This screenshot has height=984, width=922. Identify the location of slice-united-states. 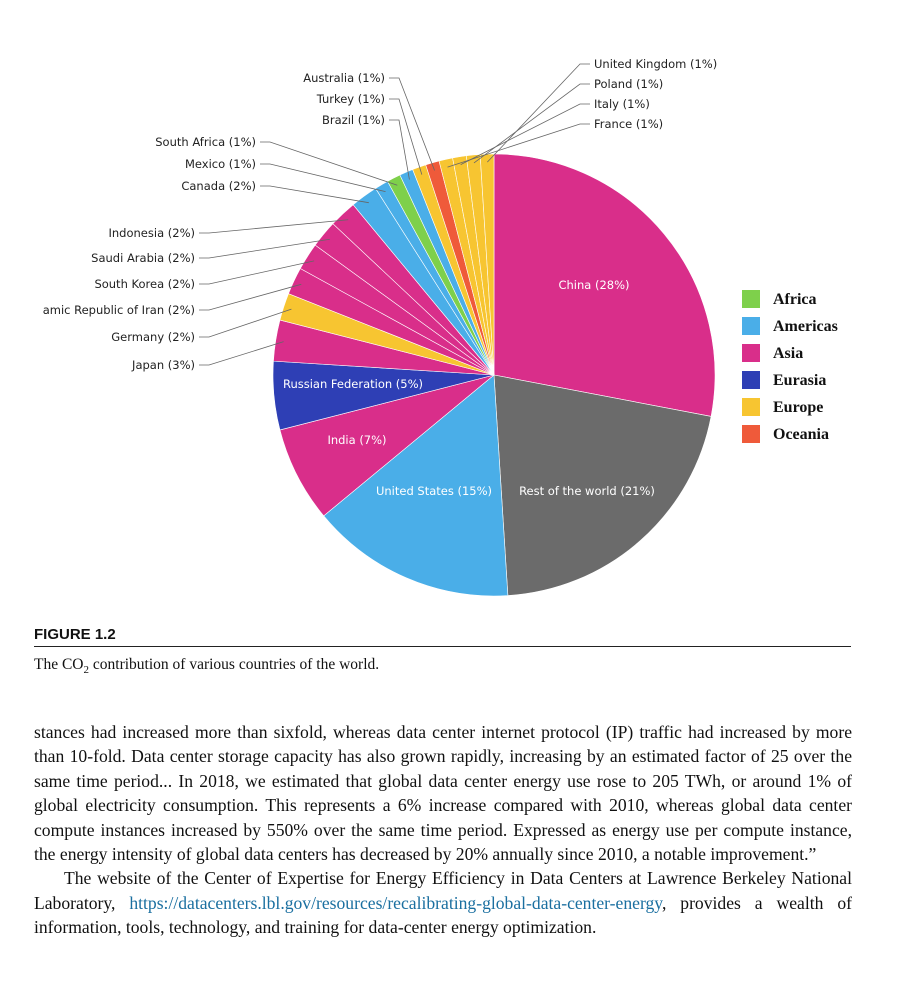
(416, 485).